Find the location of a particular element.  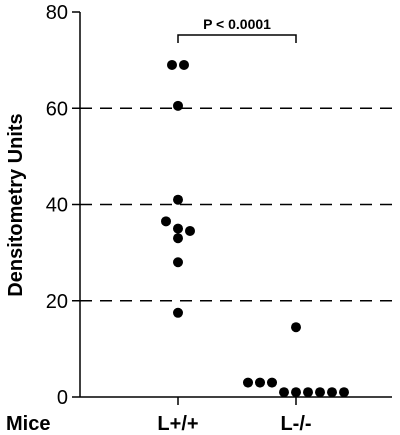

x-category-label-1: L-/- is located at coordinates (295, 424).